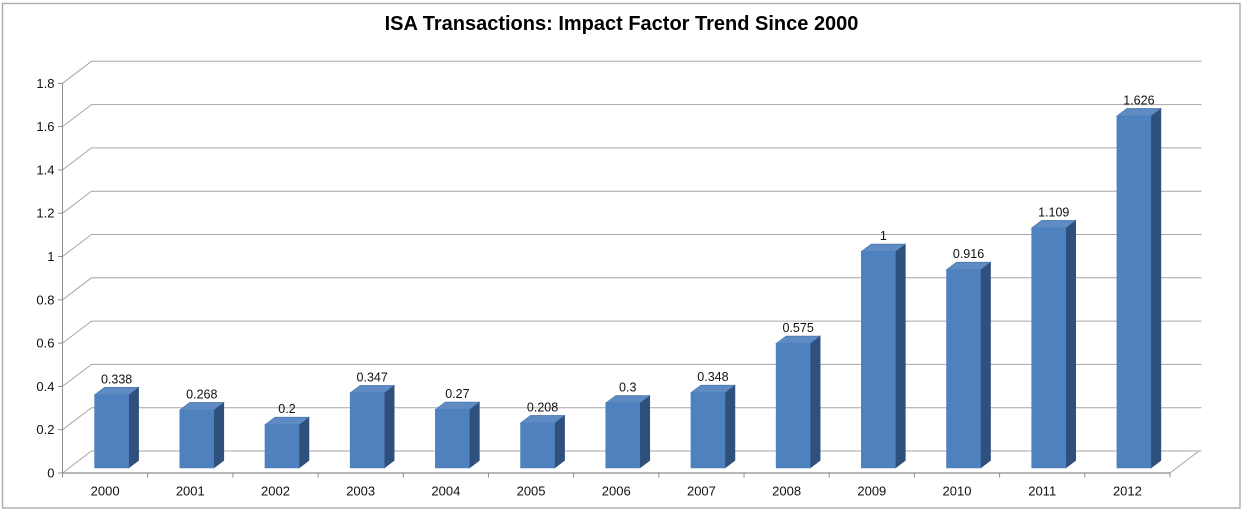  What do you see at coordinates (701, 491) in the screenshot?
I see `x-tick-label: 2007` at bounding box center [701, 491].